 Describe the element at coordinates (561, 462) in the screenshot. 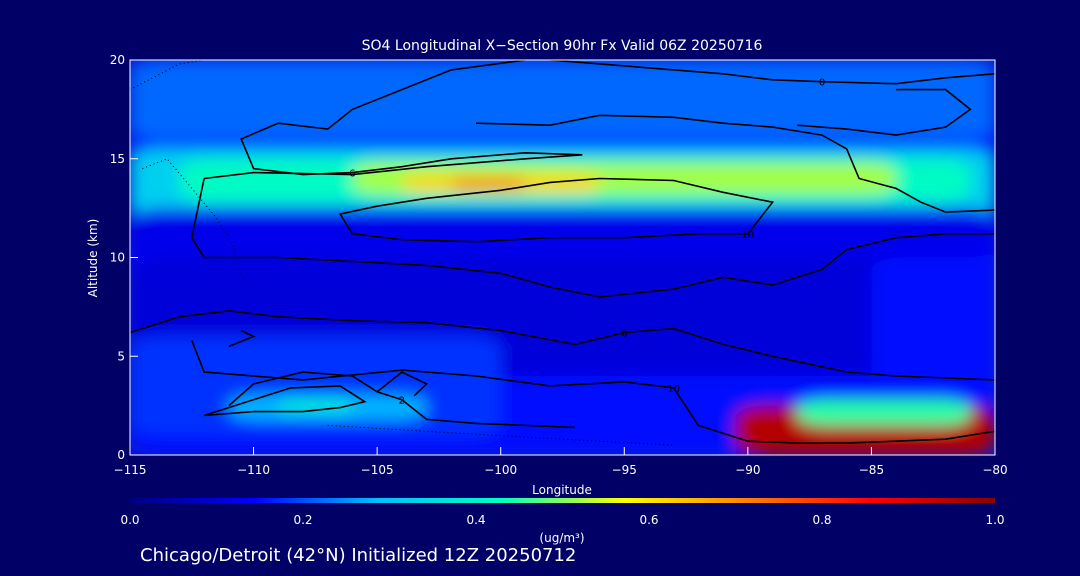

I see `x-axis: −115 −110 −105 −100 −95 −90 −85 −80` at that location.